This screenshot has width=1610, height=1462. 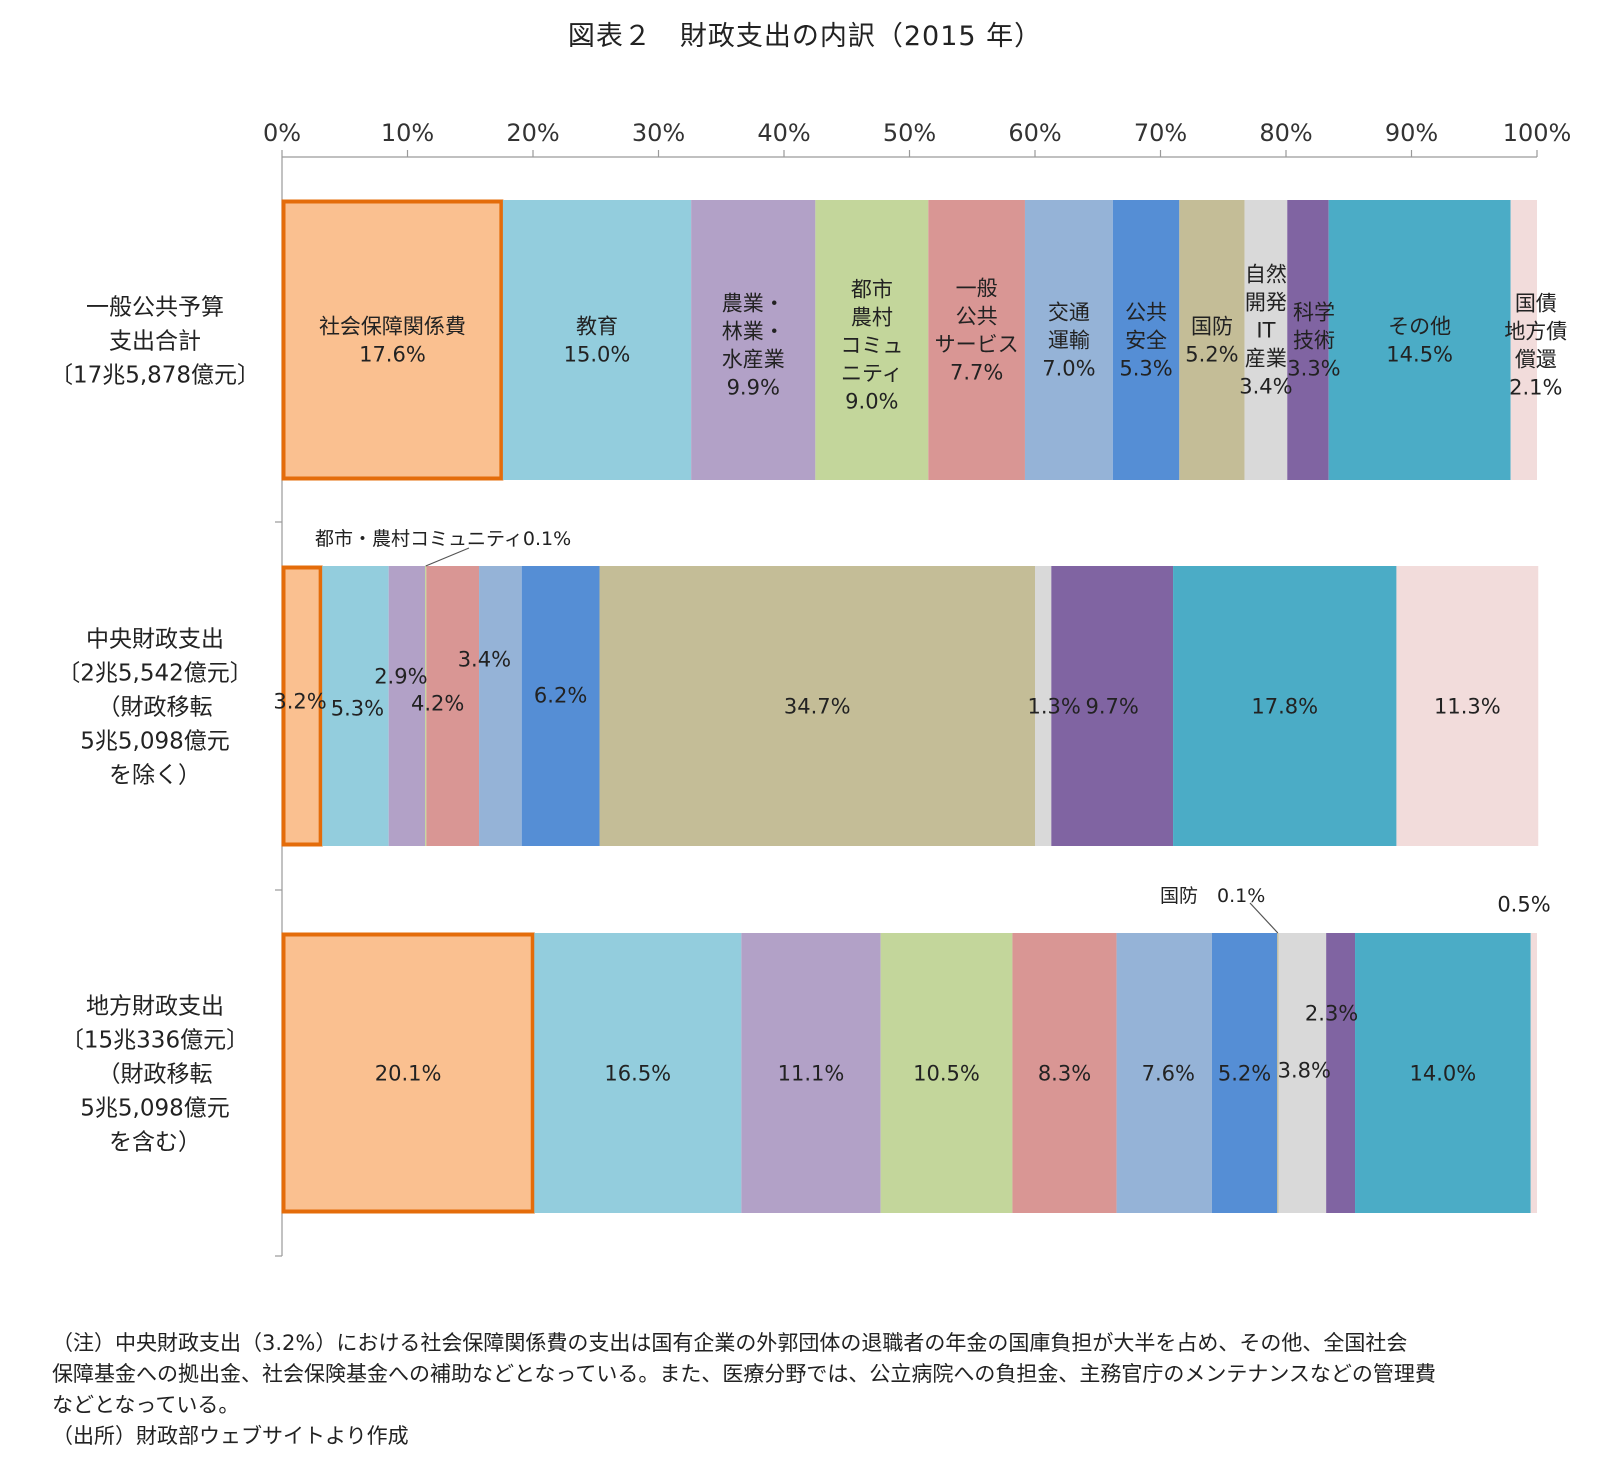 I want to click on data-label: 農業・林業・水産業 9.9%, so click(x=753, y=346).